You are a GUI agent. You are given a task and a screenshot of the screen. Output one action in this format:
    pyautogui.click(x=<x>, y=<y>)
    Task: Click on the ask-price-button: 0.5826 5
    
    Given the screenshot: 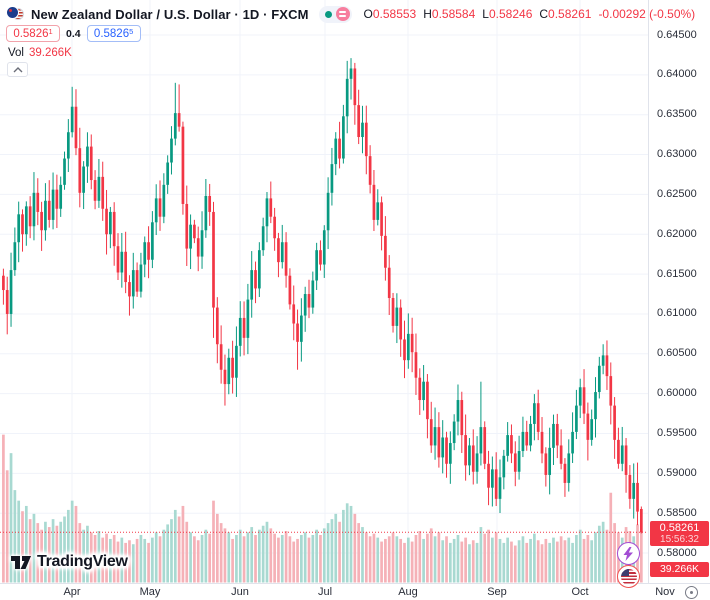 What is the action you would take?
    pyautogui.click(x=113, y=33)
    